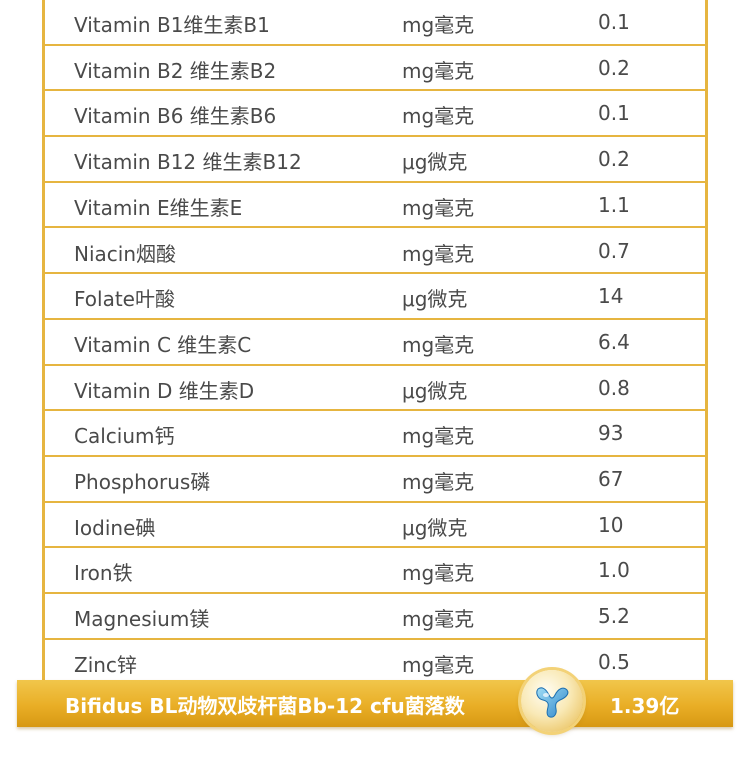 The height and width of the screenshot is (777, 750). I want to click on probiotic-banner: Bifidus BL动物双歧杆菌Bb-12 cfu菌落数 1.39亿, so click(375, 703).